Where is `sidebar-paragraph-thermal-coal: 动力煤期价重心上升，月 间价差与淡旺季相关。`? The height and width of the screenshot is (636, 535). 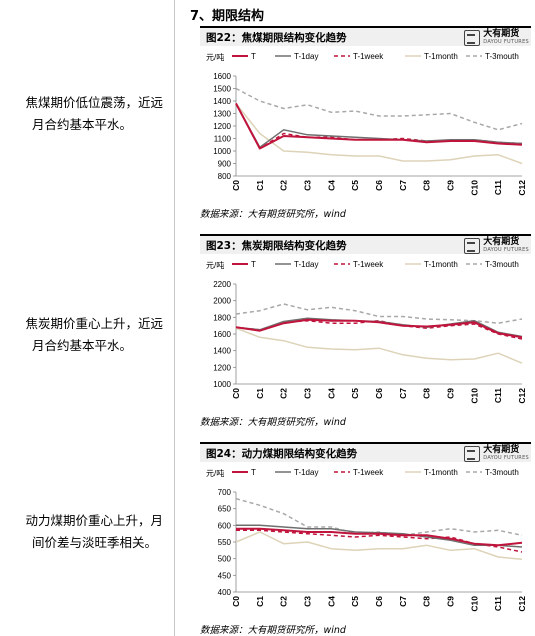 sidebar-paragraph-thermal-coal: 动力煤期价重心上升，月 间价差与淡旺季相关。 is located at coordinates (81, 532).